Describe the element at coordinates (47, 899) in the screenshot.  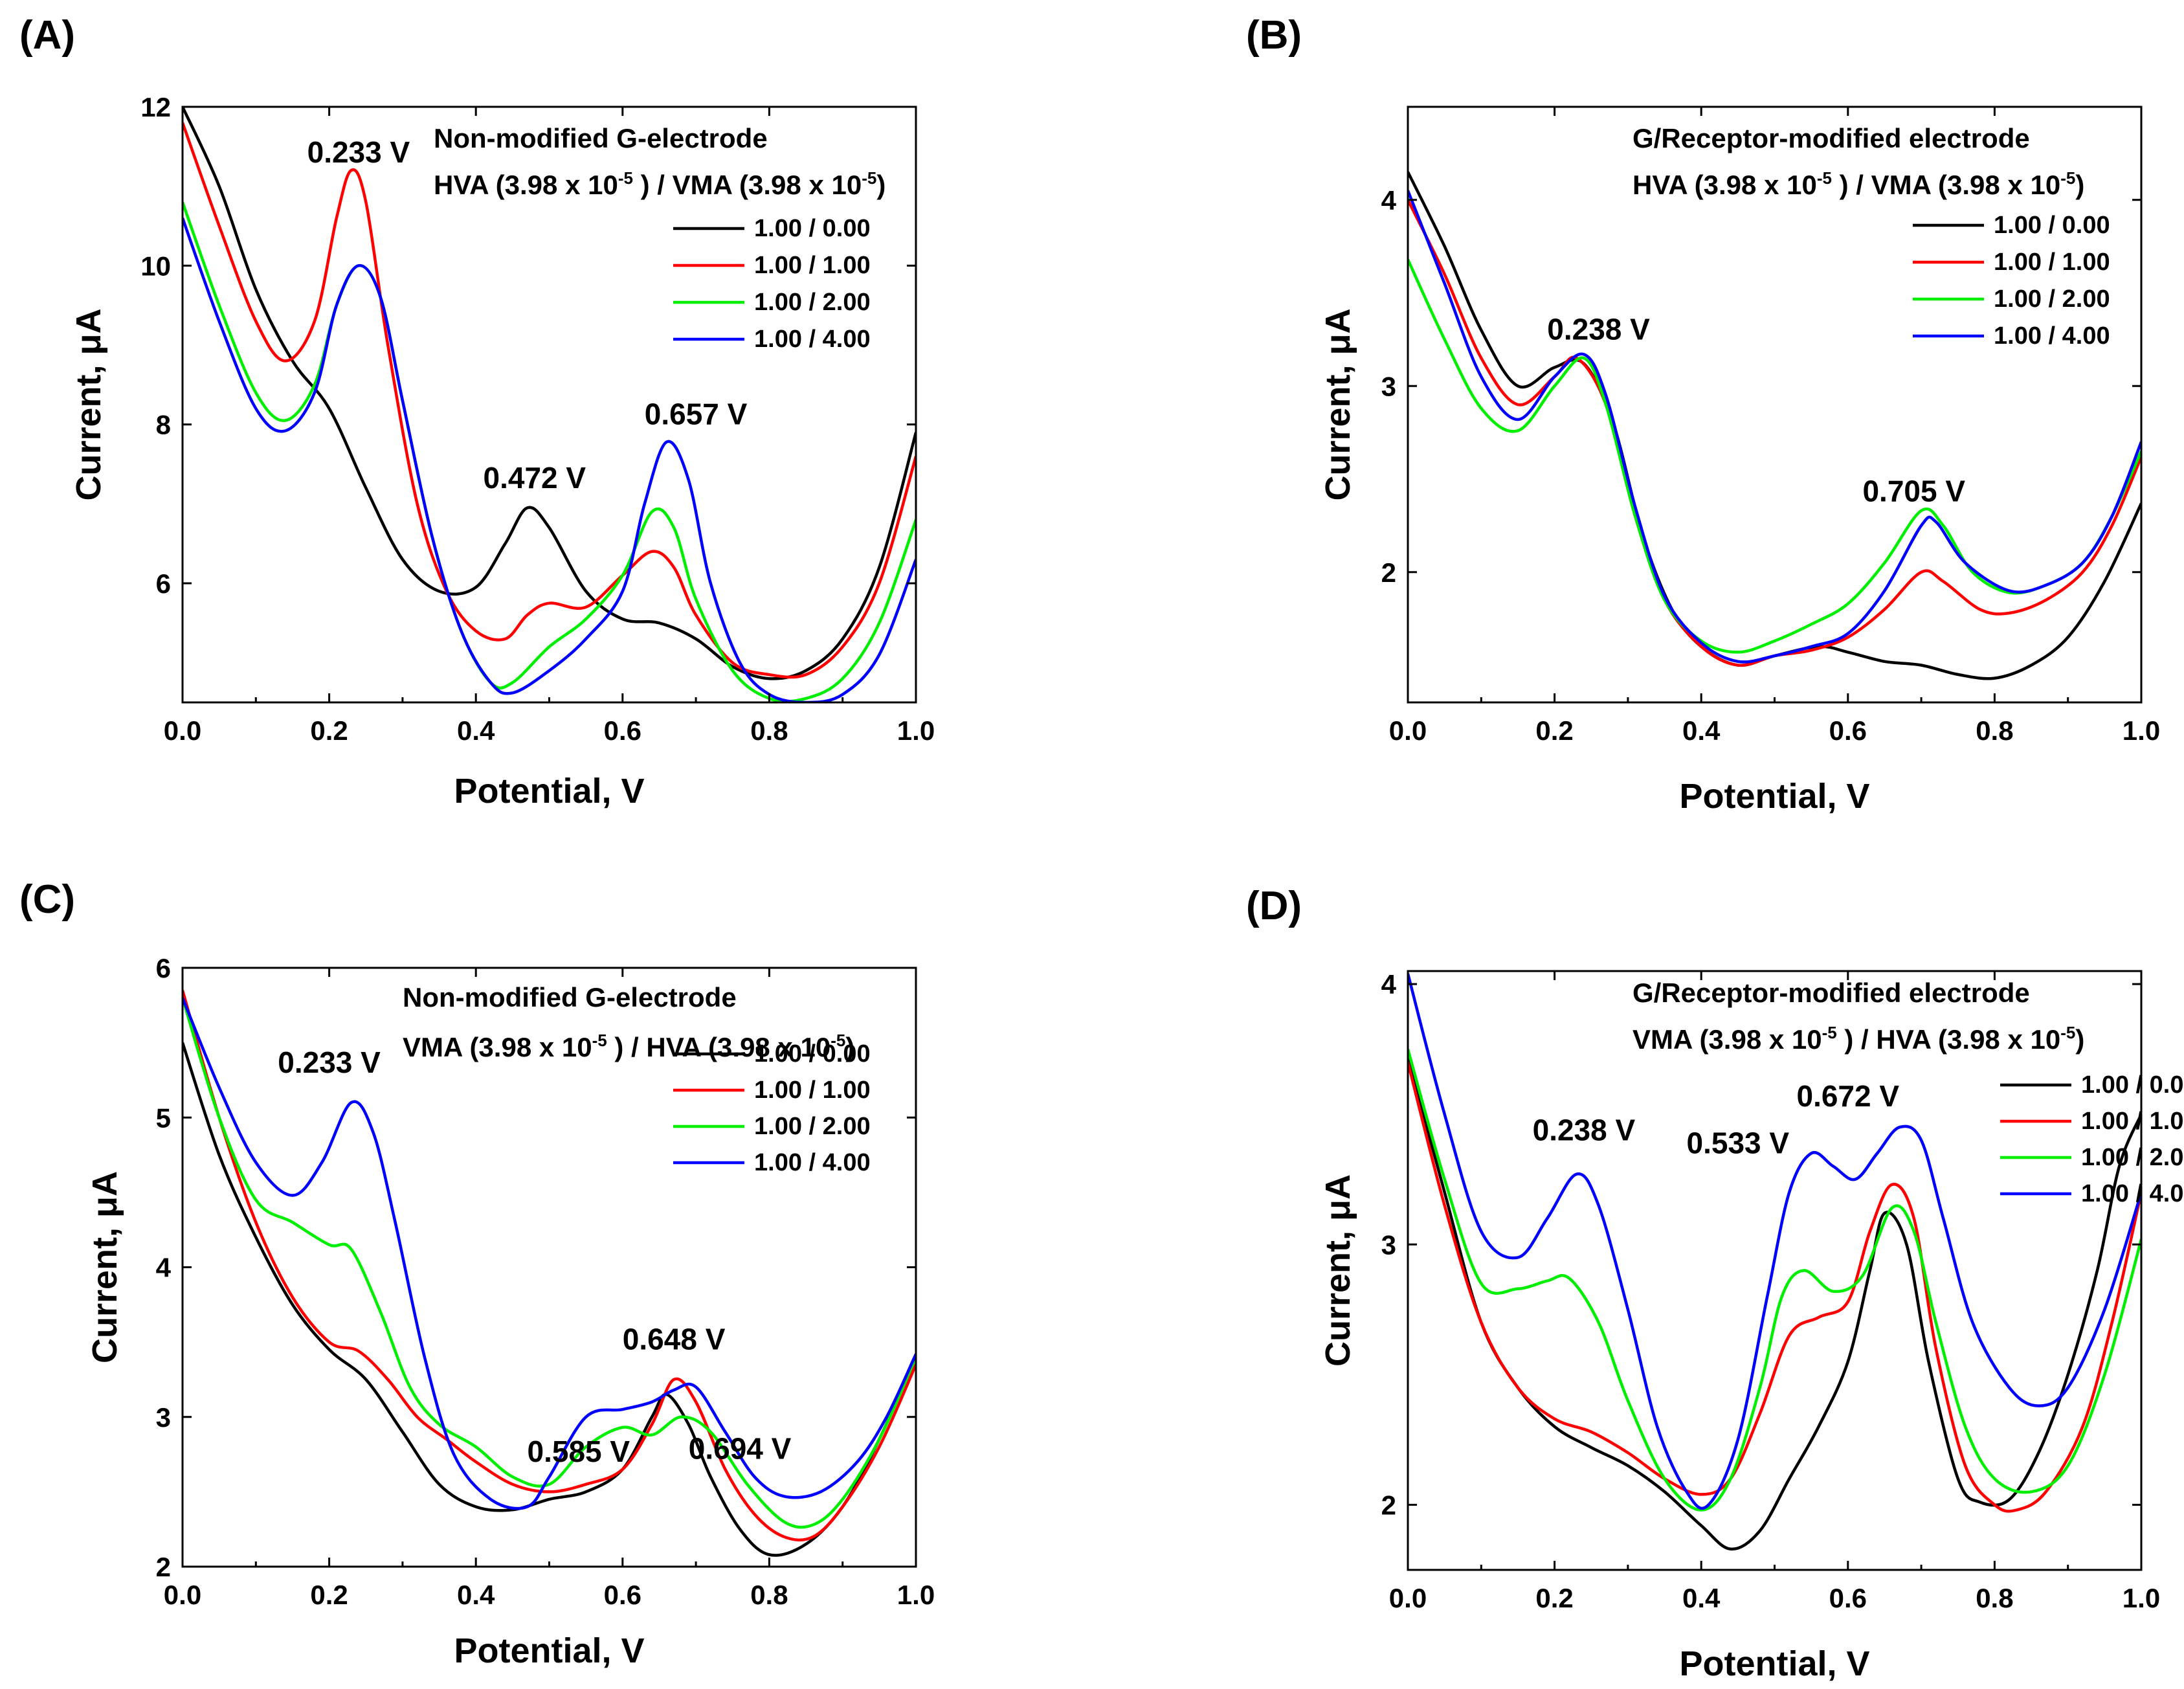
I see `panel-label: (C)` at that location.